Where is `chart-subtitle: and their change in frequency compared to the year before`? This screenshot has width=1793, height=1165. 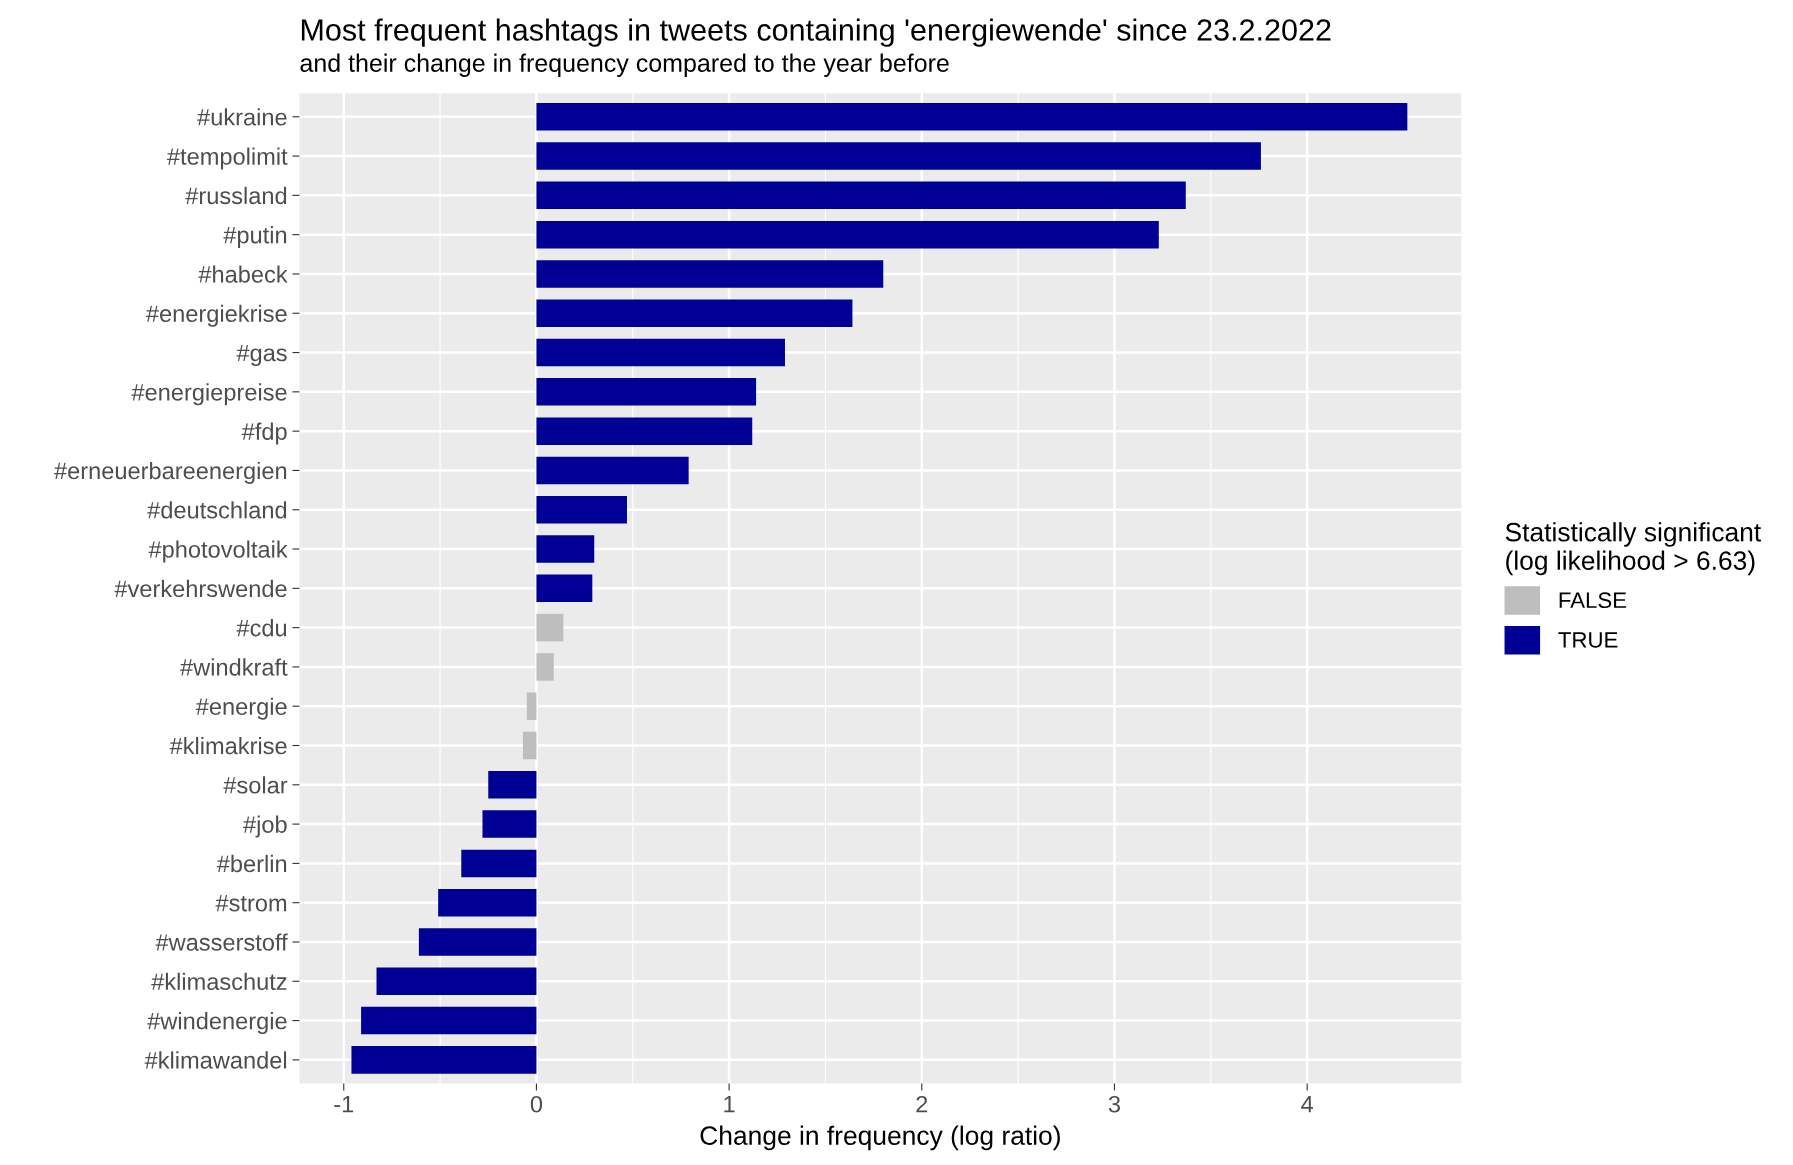
chart-subtitle: and their change in frequency compared to the year before is located at coordinates (624, 65).